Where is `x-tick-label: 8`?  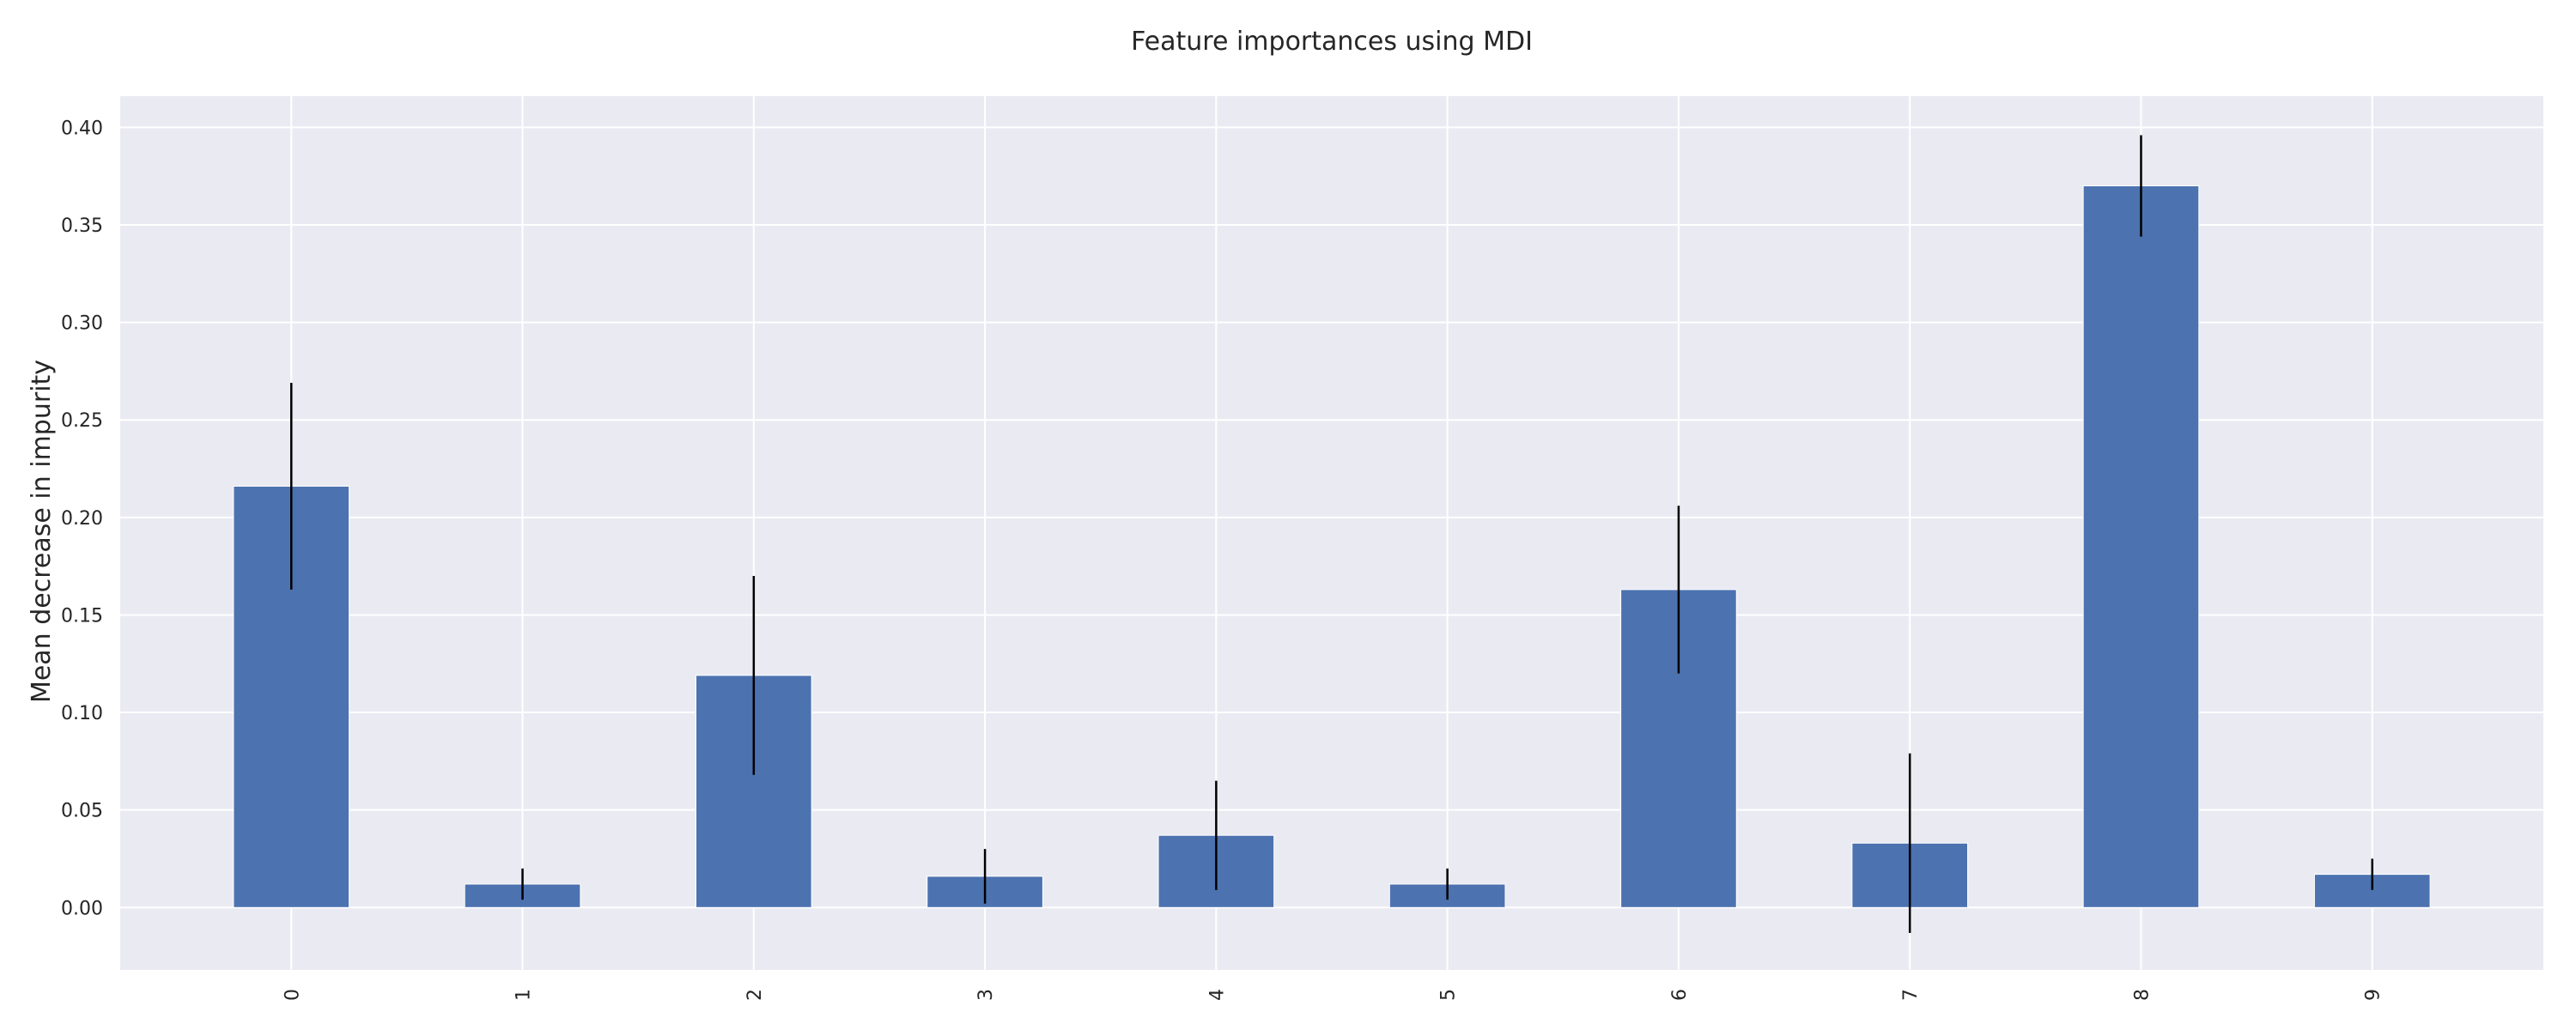 x-tick-label: 8 is located at coordinates (2142, 995).